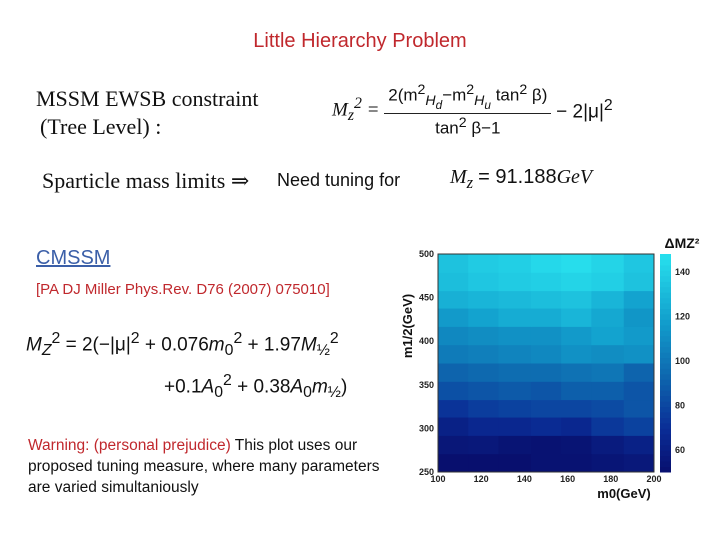  Describe the element at coordinates (73, 258) in the screenshot. I see `cmssm-heading: CMSSM` at that location.